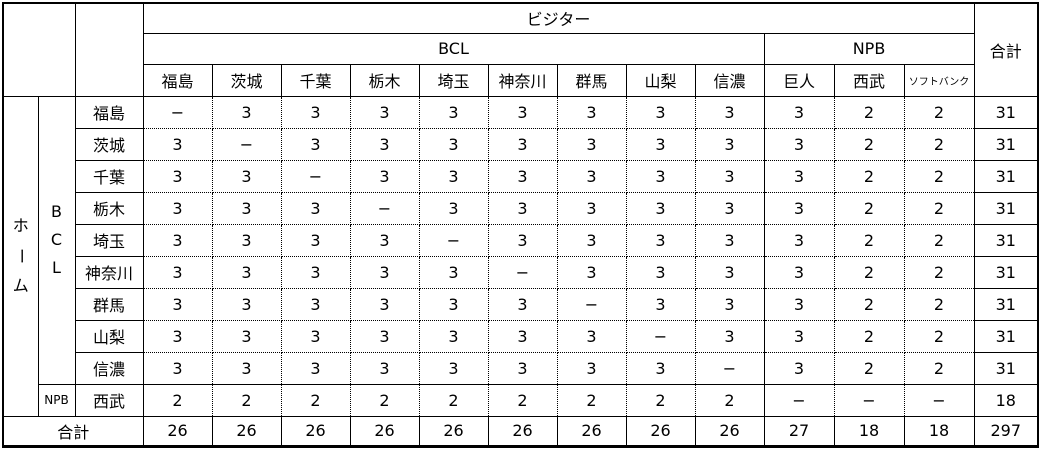 The height and width of the screenshot is (450, 1042). I want to click on row-header-kanagawa: 神奈川, so click(109, 272).